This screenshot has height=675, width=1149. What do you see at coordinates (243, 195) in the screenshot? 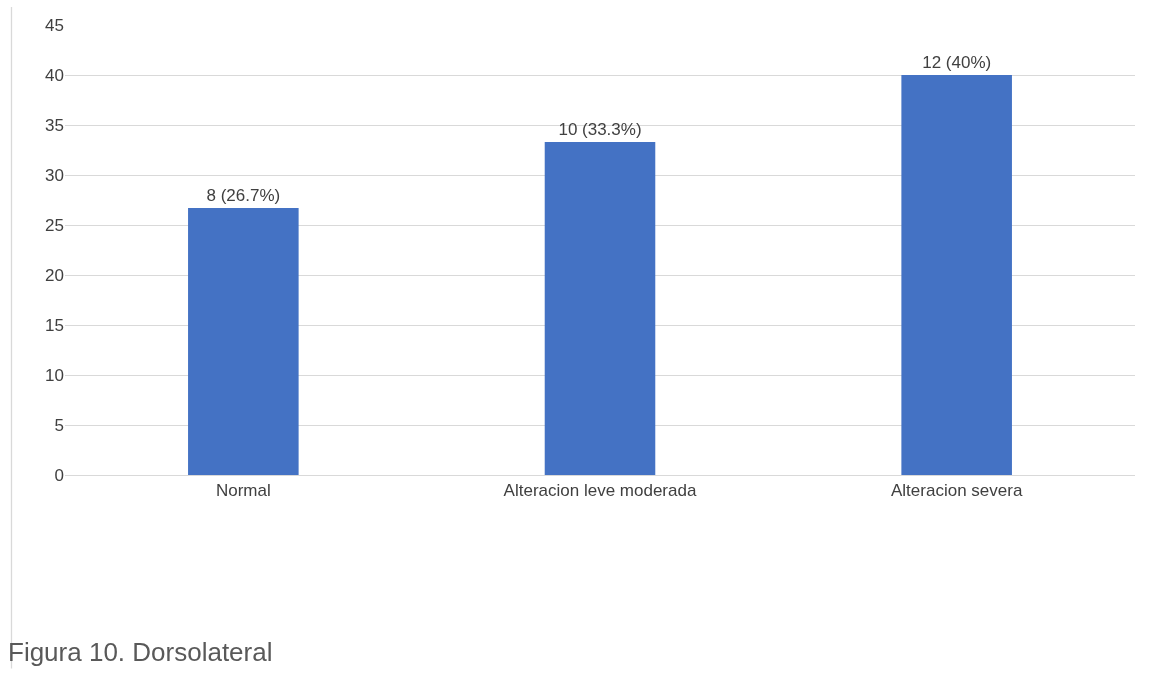
I see `data-label: 8 (26.7%)` at bounding box center [243, 195].